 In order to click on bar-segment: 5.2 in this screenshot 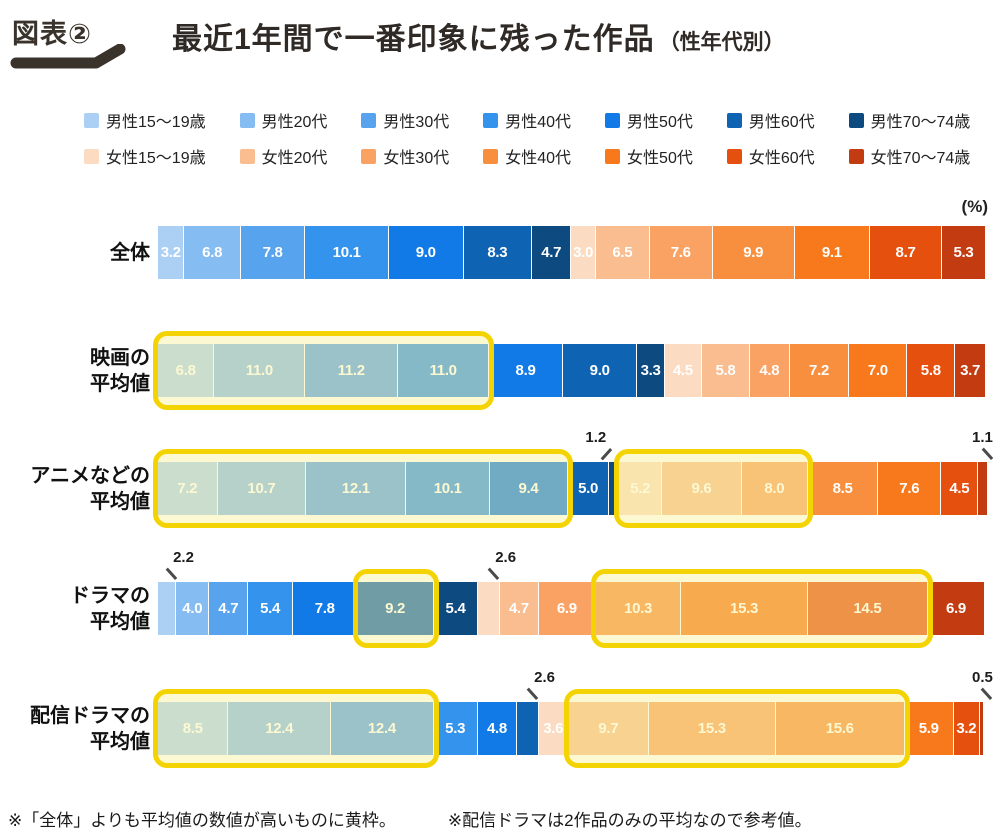, I will do `click(641, 488)`.